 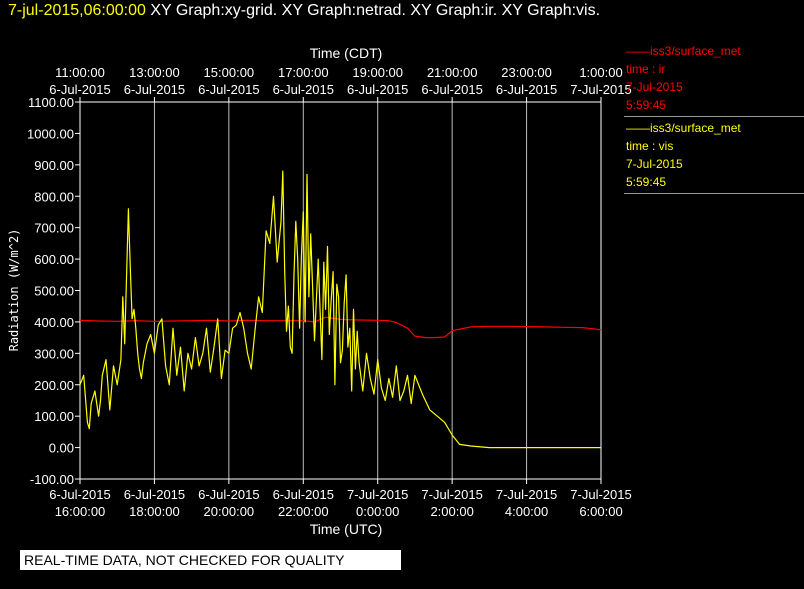 I want to click on y-axis-title: Radiation (W/m^2), so click(x=14, y=290).